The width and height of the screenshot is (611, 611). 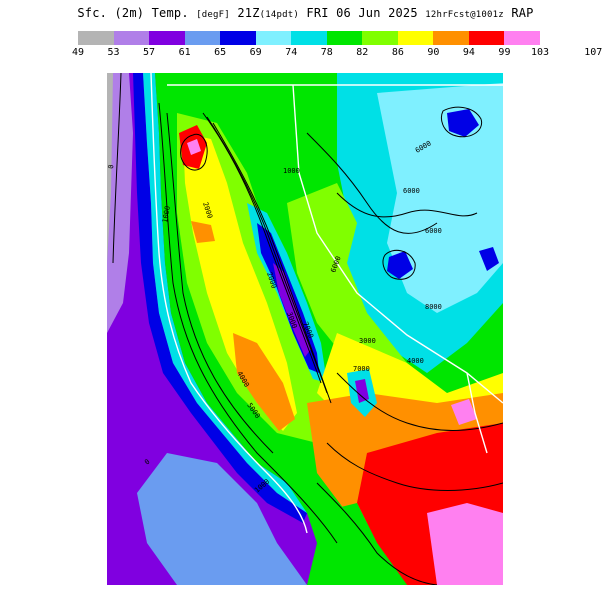 I want to click on title-model: RAP, so click(x=522, y=13).